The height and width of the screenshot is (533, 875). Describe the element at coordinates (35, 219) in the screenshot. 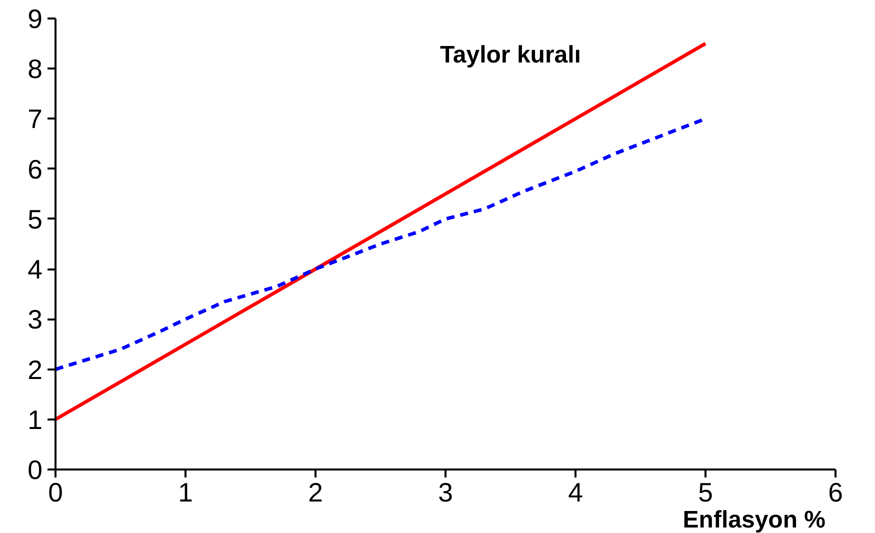

I see `y-tick-label: 5` at that location.